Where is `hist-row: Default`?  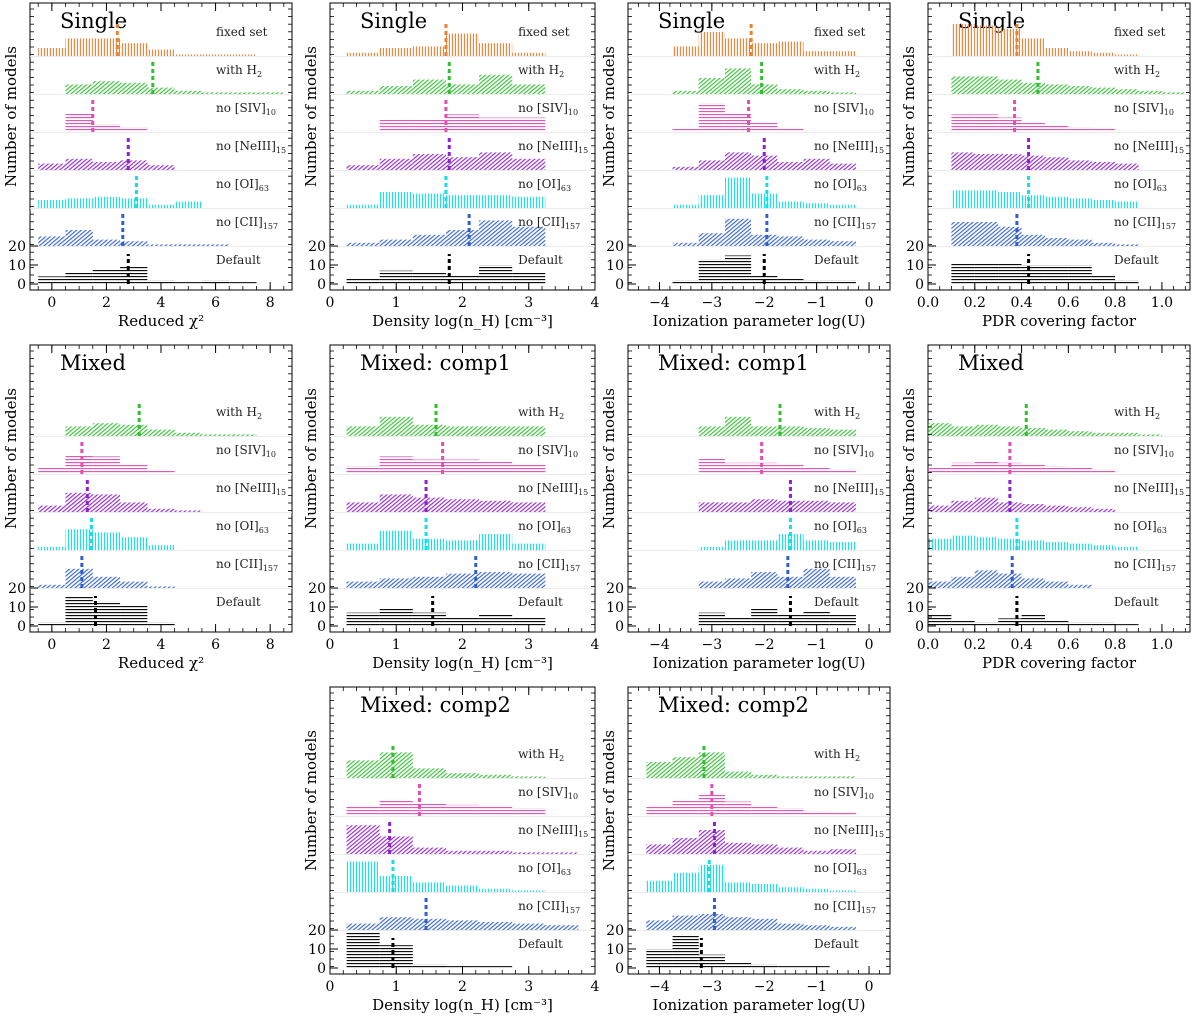
hist-row: Default is located at coordinates (454, 268).